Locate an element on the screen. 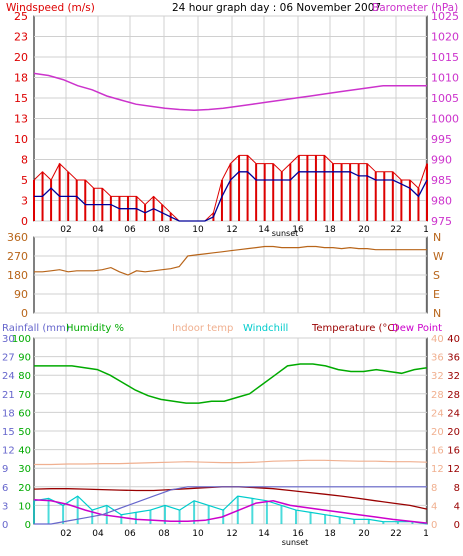 Image resolution: width=463 pixels, height=556 pixels. baro-y-tick: 1025 is located at coordinates (445, 16).